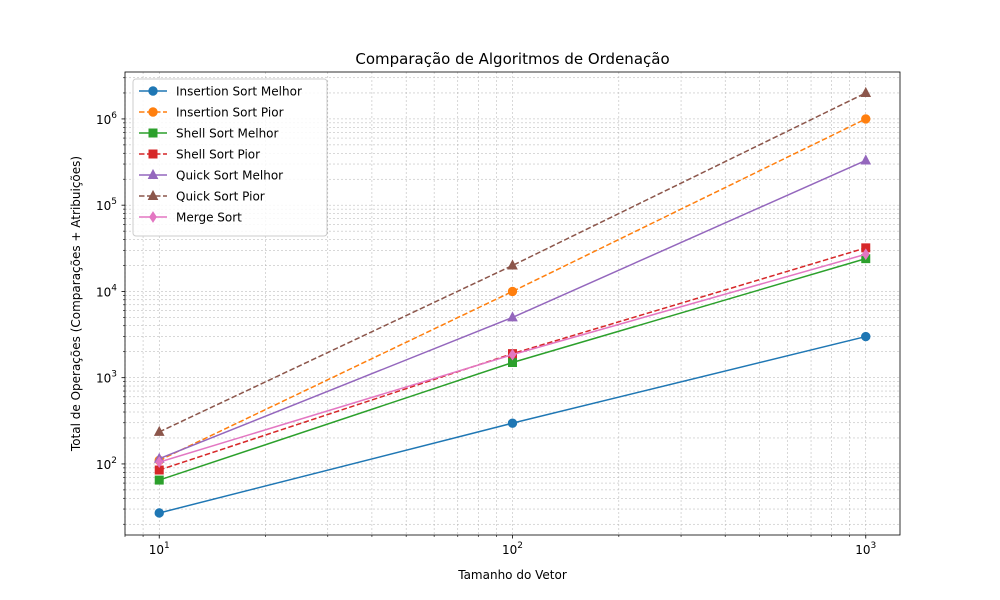 The image size is (1000, 600). Describe the element at coordinates (106, 464) in the screenshot. I see `y-tick-label: 10²` at that location.